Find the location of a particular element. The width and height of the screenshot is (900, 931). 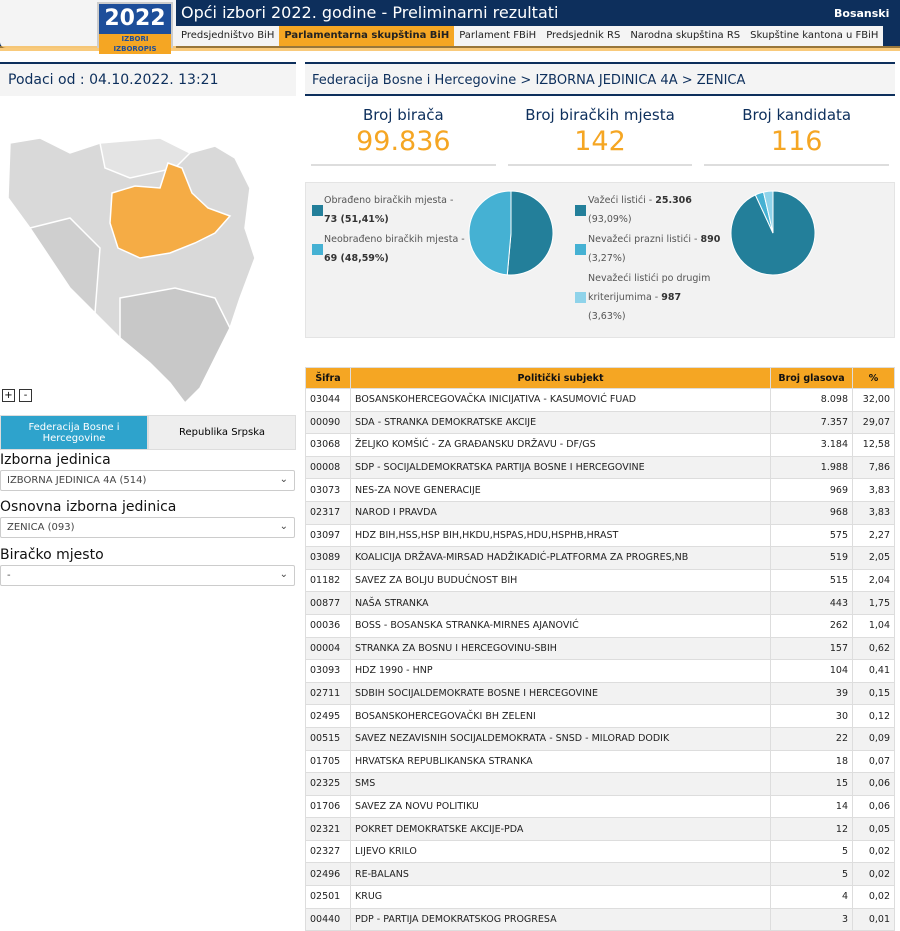

cell-subjekt: LIJEVO KRILO is located at coordinates (560, 851).